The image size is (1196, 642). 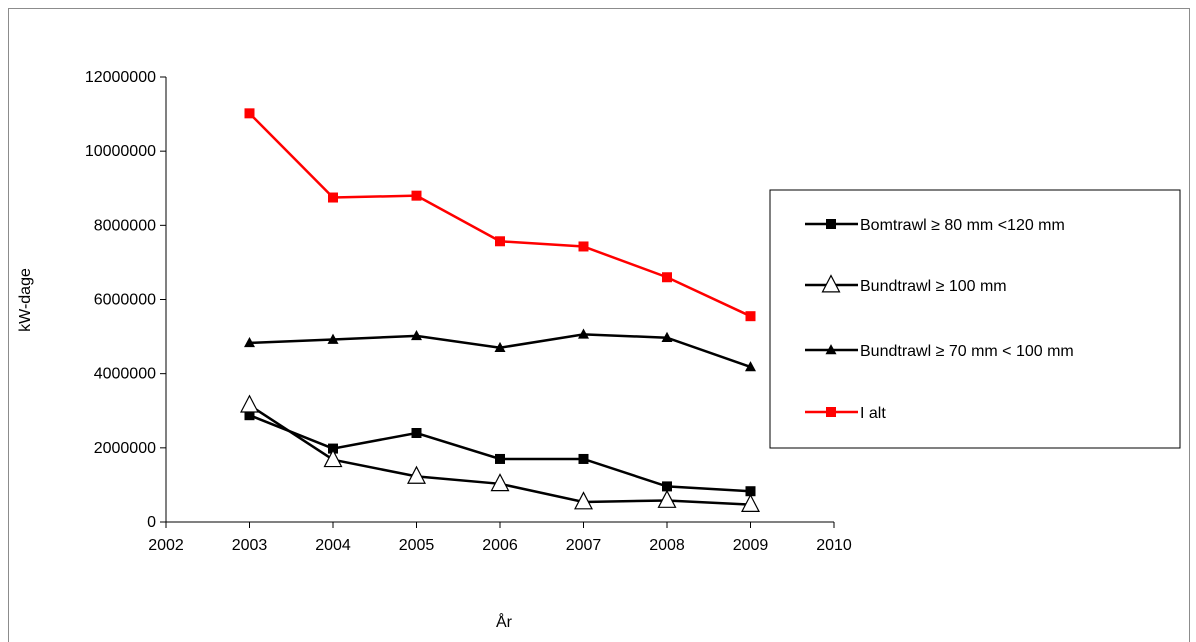 I want to click on x-tick-label: 2007, so click(x=584, y=545).